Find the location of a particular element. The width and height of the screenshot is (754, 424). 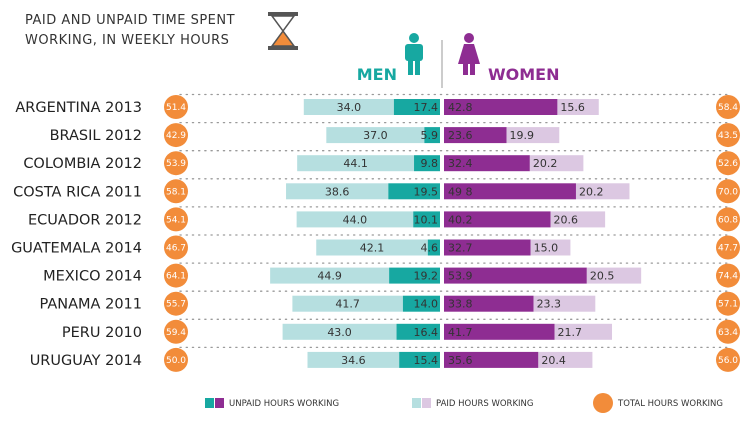

women-total-label: 56.0 is located at coordinates (728, 361).